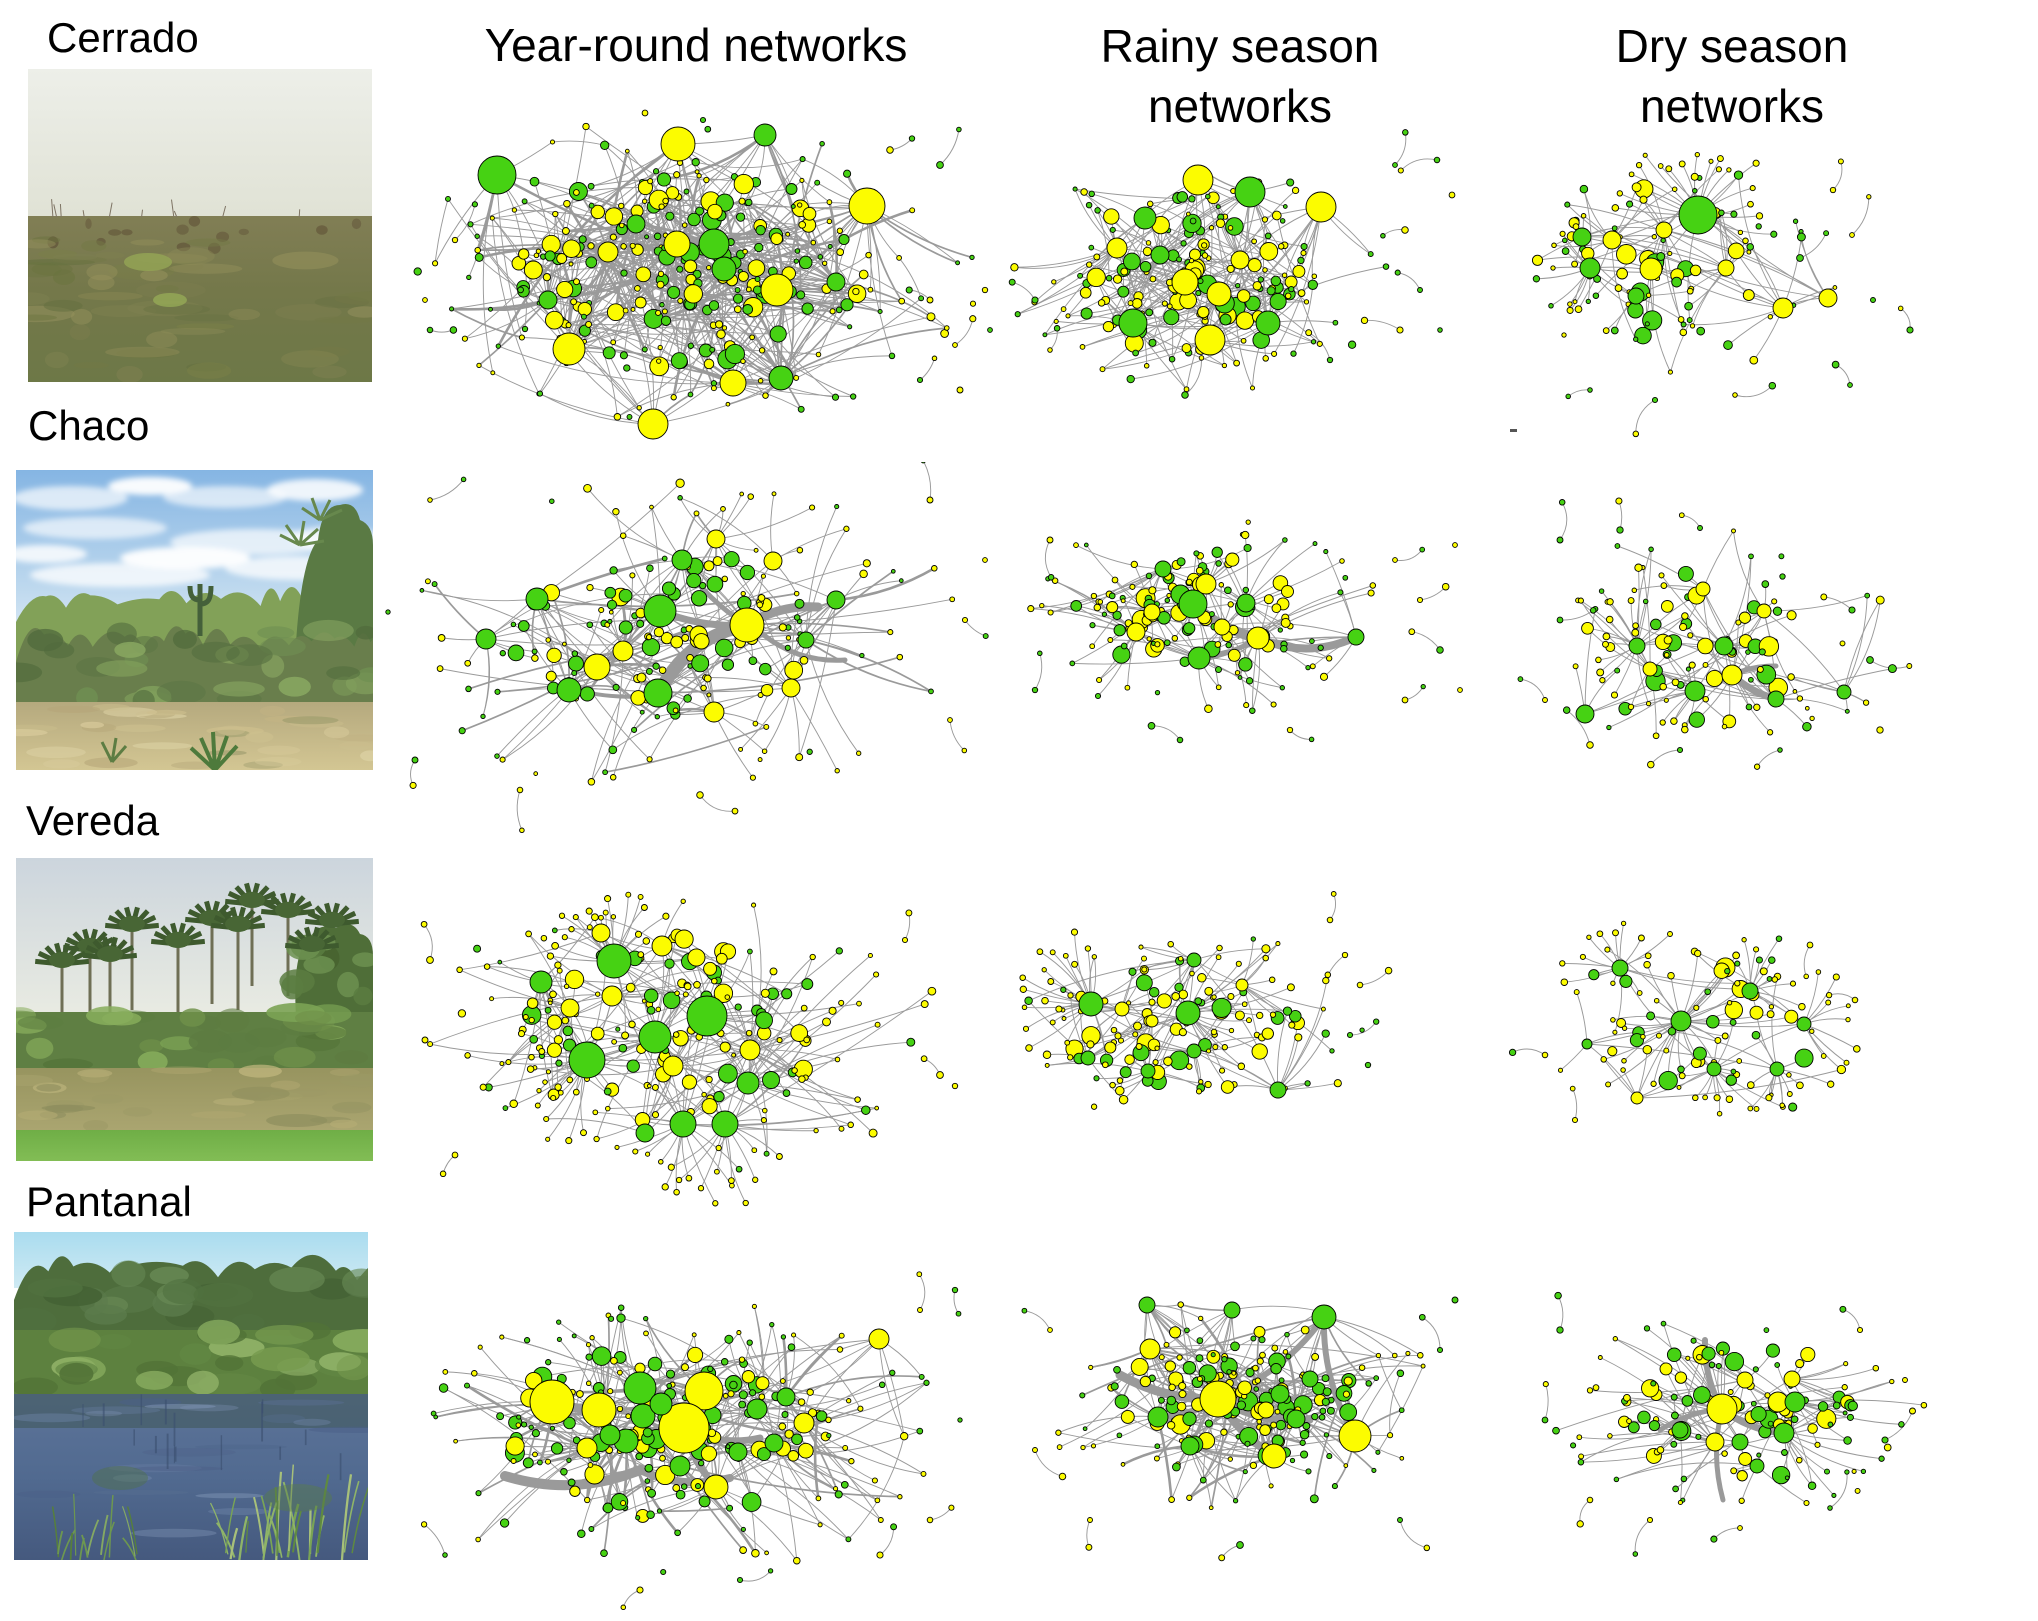  What do you see at coordinates (123, 37) in the screenshot?
I see `svg-text: Cerrado` at bounding box center [123, 37].